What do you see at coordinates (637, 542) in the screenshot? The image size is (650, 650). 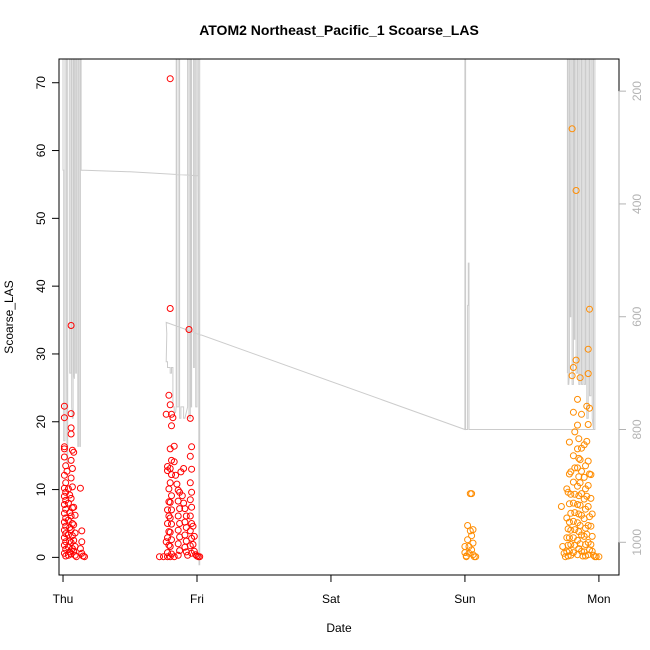 I see `y2-tick-label: 1000` at bounding box center [637, 542].